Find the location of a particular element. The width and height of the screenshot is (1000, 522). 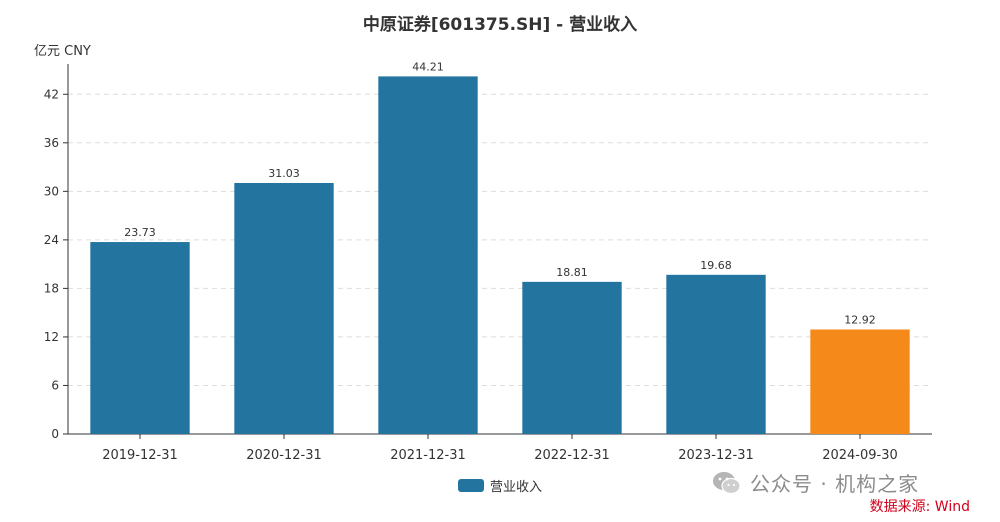

legend-swatch is located at coordinates (470, 485).